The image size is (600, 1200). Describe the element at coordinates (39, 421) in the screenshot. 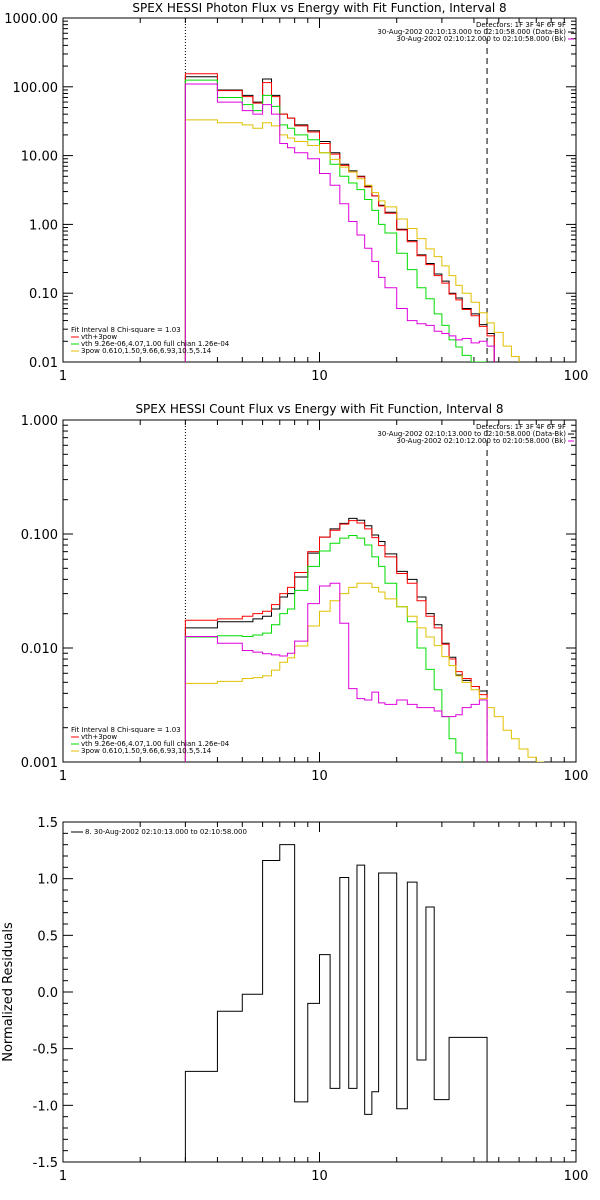

I see `y-tick-label: 1.000` at that location.